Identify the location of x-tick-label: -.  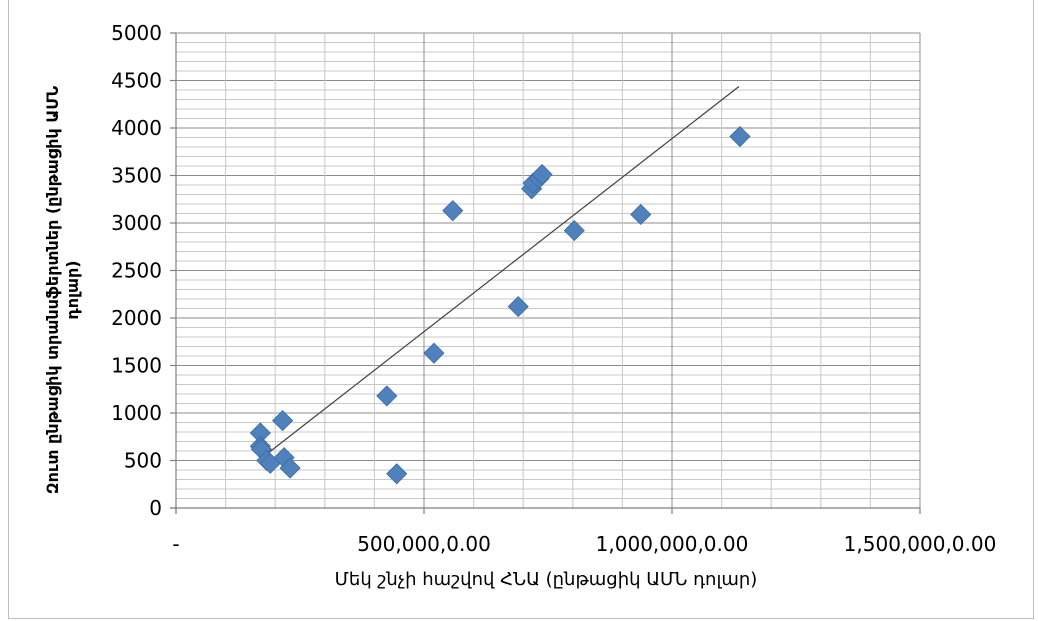
(175, 544).